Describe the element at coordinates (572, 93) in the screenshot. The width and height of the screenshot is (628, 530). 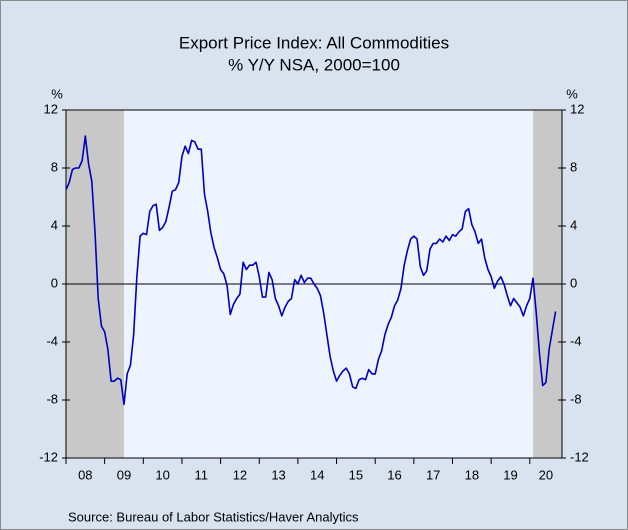
I see `y2-axis-label: %` at that location.